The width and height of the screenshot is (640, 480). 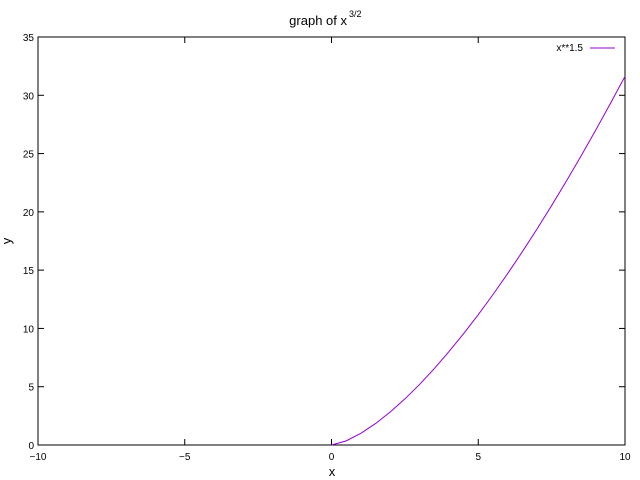 I want to click on chart-title-superscript: 3/2, so click(x=355, y=14).